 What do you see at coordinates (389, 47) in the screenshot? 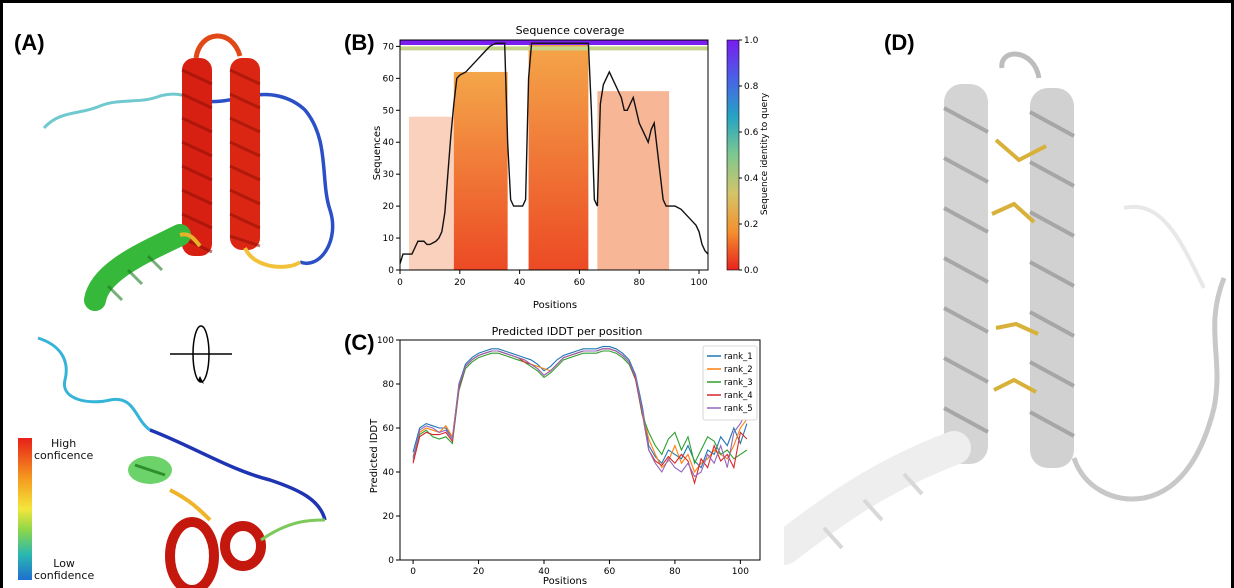
I see `y-tick-label: 70` at bounding box center [389, 47].